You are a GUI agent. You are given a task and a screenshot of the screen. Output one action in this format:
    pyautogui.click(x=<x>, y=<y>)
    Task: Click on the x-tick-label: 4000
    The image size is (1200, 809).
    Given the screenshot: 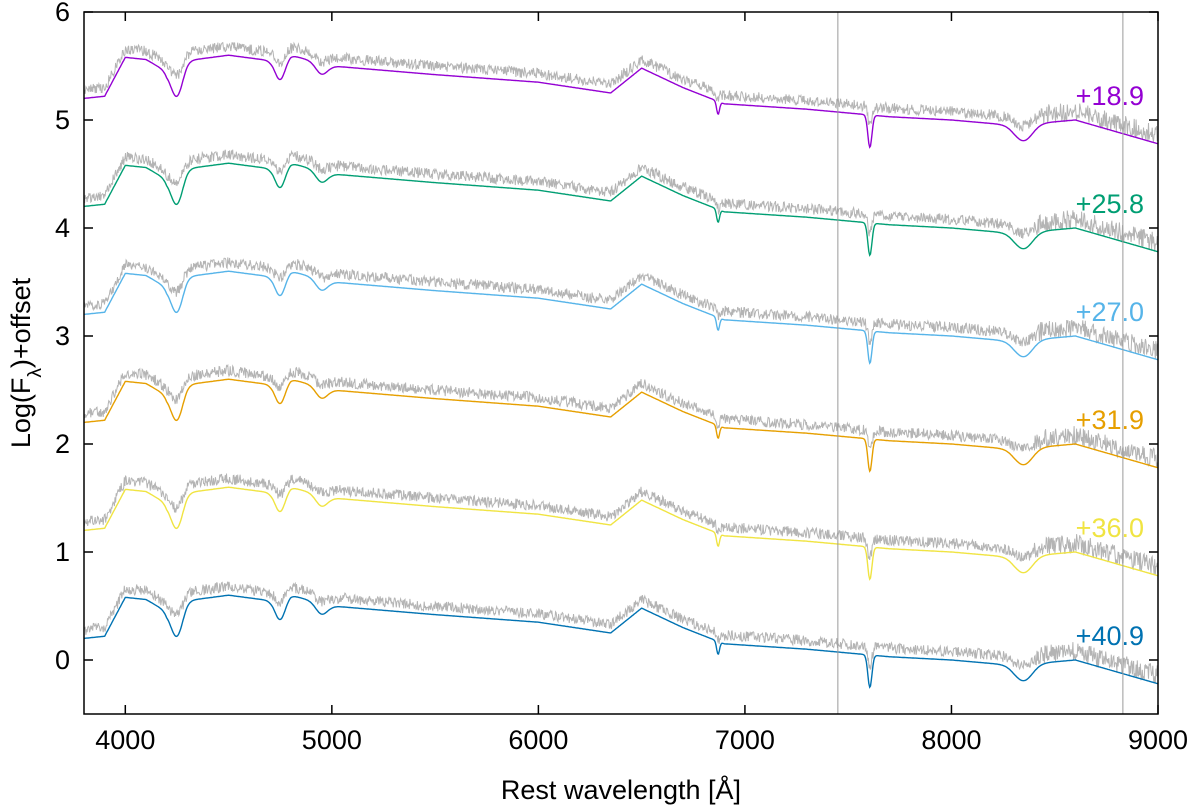 What is the action you would take?
    pyautogui.click(x=125, y=740)
    